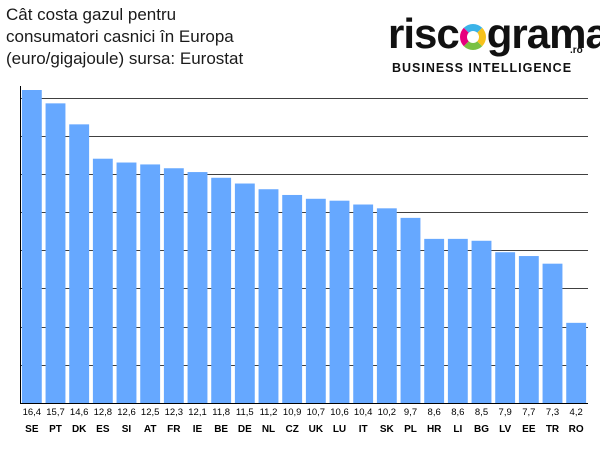 The height and width of the screenshot is (450, 600). Describe the element at coordinates (31, 246) in the screenshot. I see `bar-SE` at that location.